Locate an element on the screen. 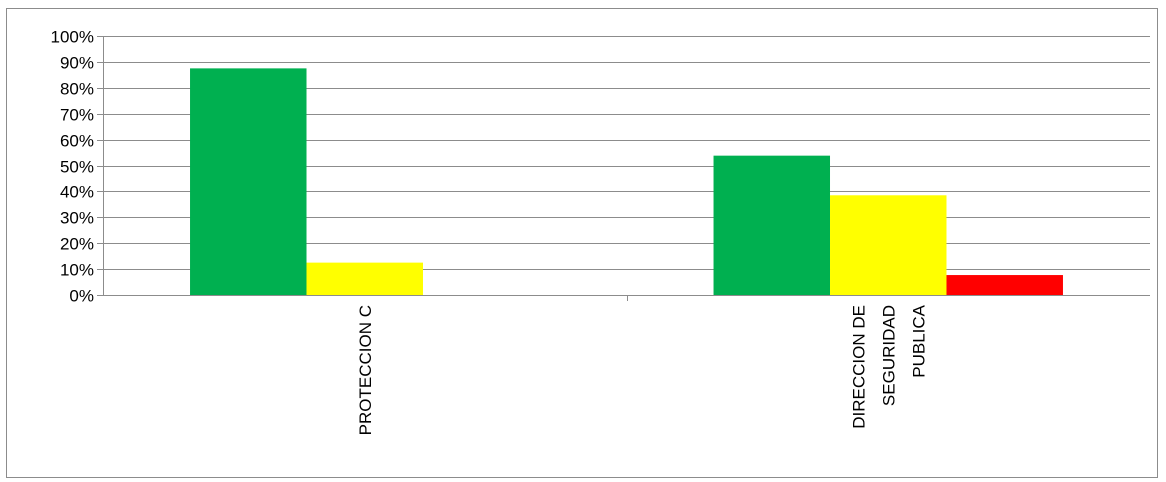 The width and height of the screenshot is (1166, 482). x-category-label: PROTECCION C is located at coordinates (365, 370).